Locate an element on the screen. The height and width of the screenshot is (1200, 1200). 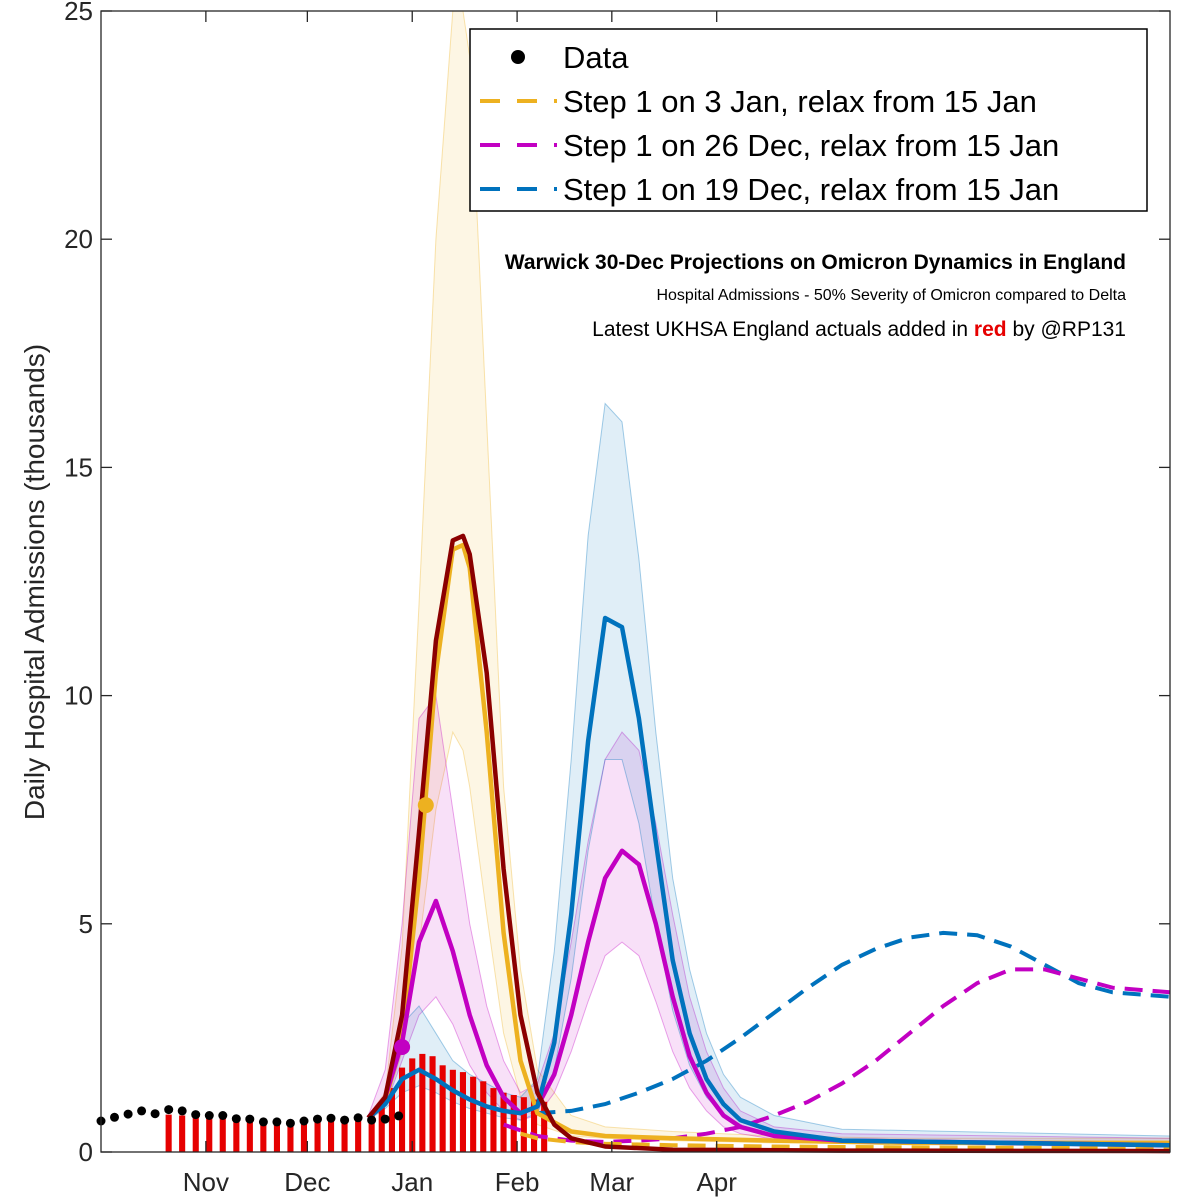
legend-label: Step 1 on 19 Dec, relax from 15 Jan is located at coordinates (811, 189).